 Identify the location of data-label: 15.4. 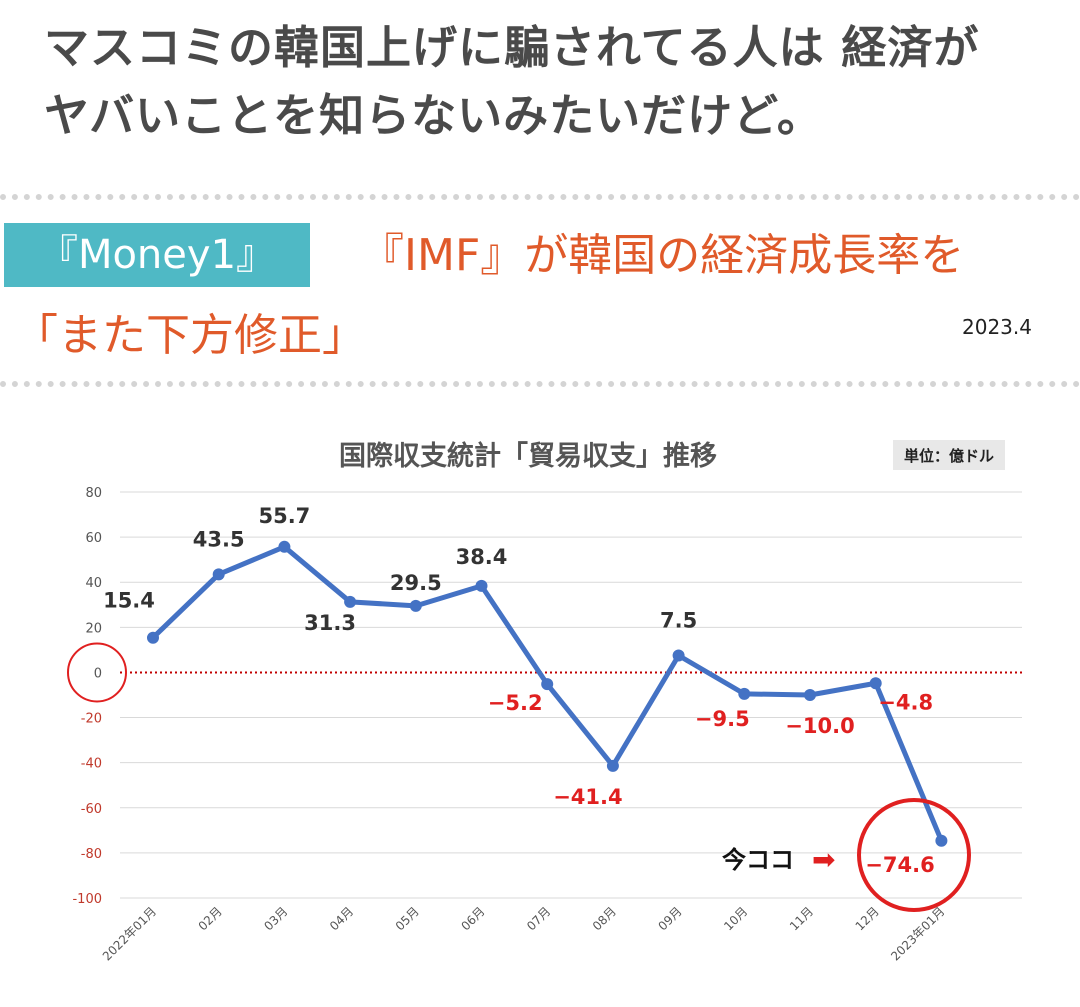
(129, 601).